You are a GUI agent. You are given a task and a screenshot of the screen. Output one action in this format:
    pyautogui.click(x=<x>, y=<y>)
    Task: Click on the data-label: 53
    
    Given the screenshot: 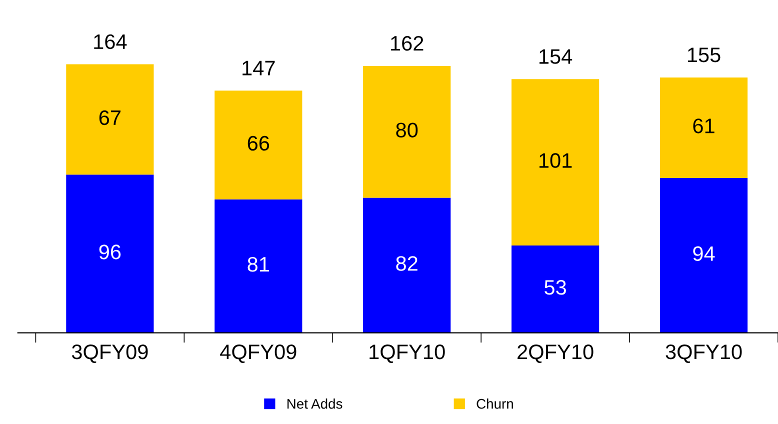 What is the action you would take?
    pyautogui.click(x=555, y=287)
    